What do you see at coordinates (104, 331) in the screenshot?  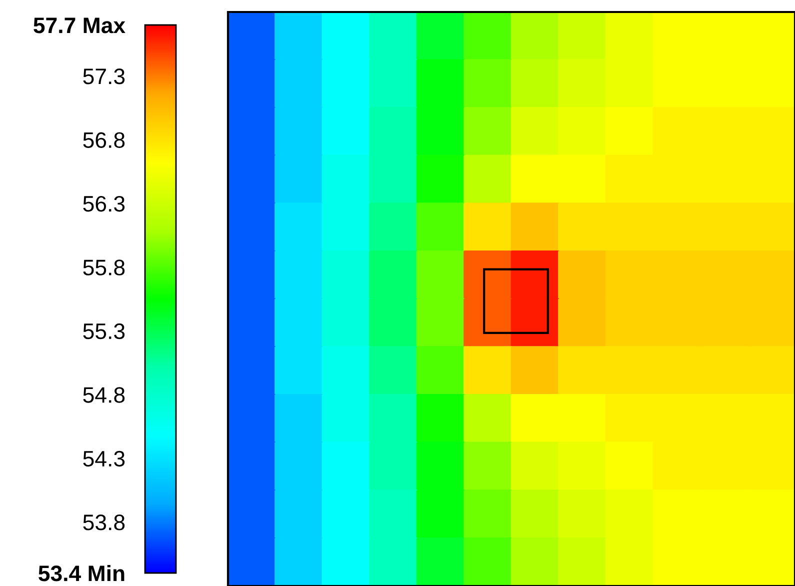 I see `color-bar-label: 55.3` at bounding box center [104, 331].